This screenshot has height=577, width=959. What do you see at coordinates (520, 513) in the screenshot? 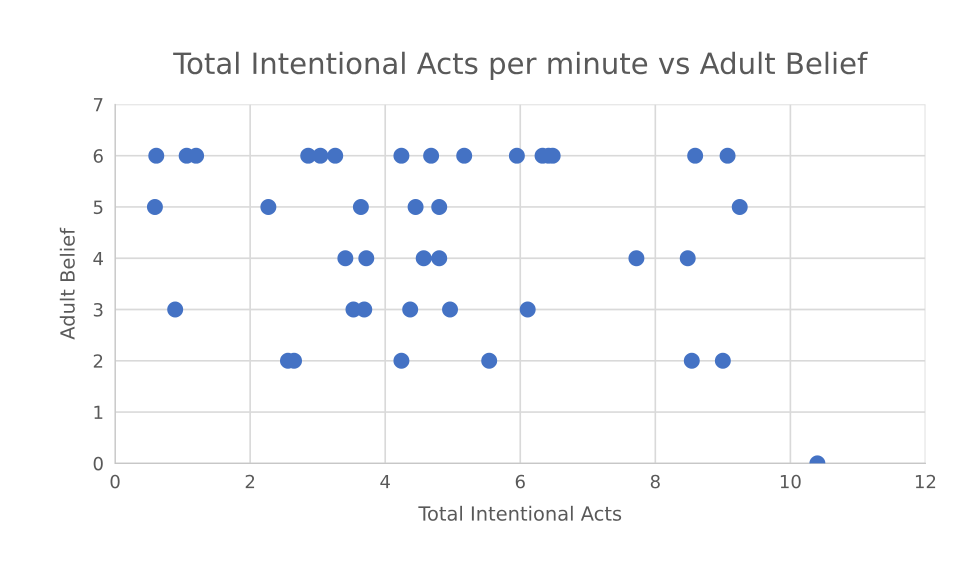
I see `x-axis-title: Total Intentional Acts` at bounding box center [520, 513].